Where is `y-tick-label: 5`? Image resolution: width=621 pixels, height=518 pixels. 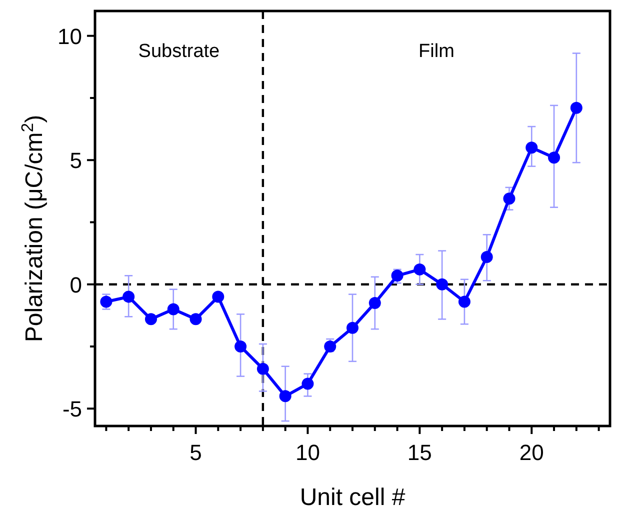
y-tick-label: 5 is located at coordinates (76, 161).